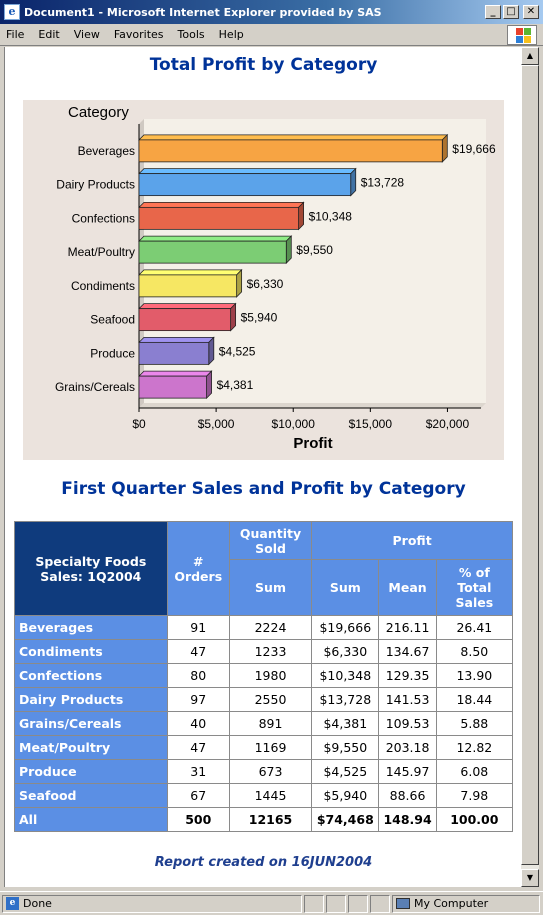 The image size is (543, 915). Describe the element at coordinates (345, 747) in the screenshot. I see `cell-profit-sum: $9,550` at that location.